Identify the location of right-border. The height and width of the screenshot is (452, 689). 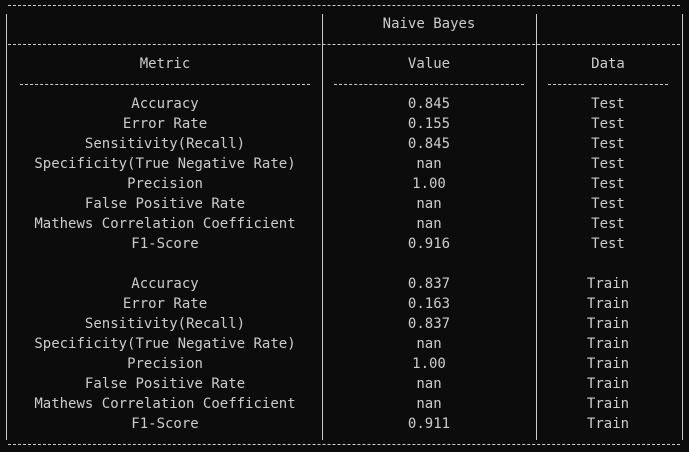
(682, 227).